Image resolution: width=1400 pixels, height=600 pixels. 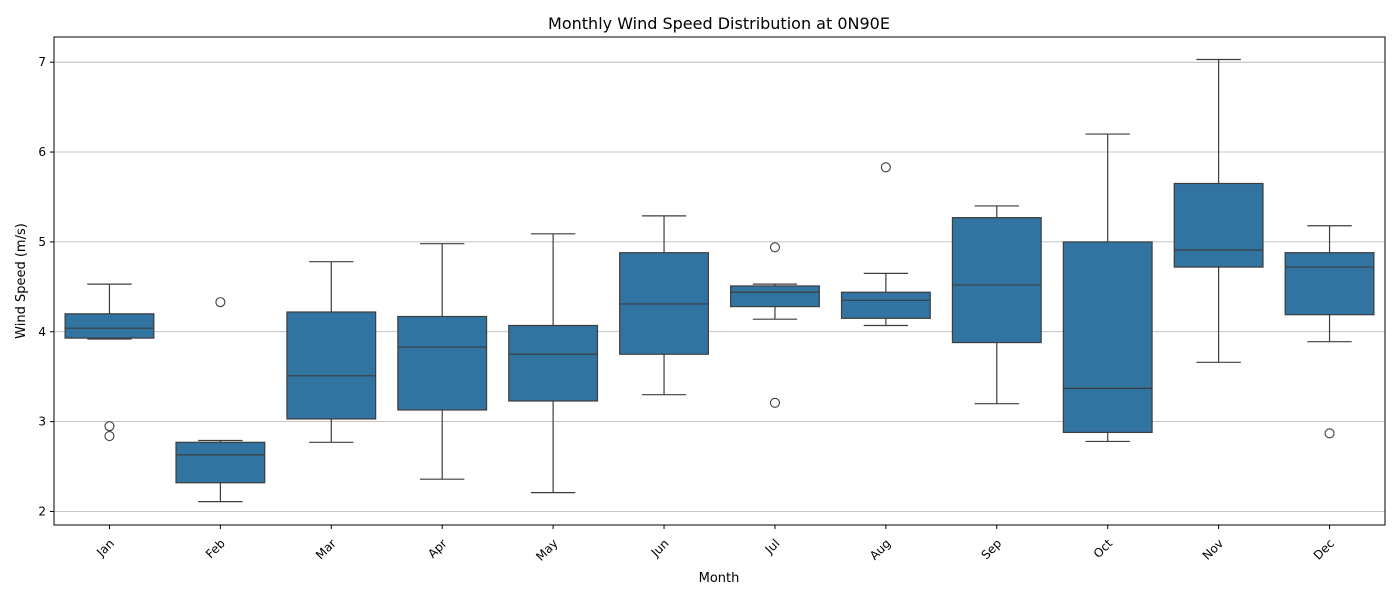 I want to click on y-tick-label: 7, so click(x=42, y=62).